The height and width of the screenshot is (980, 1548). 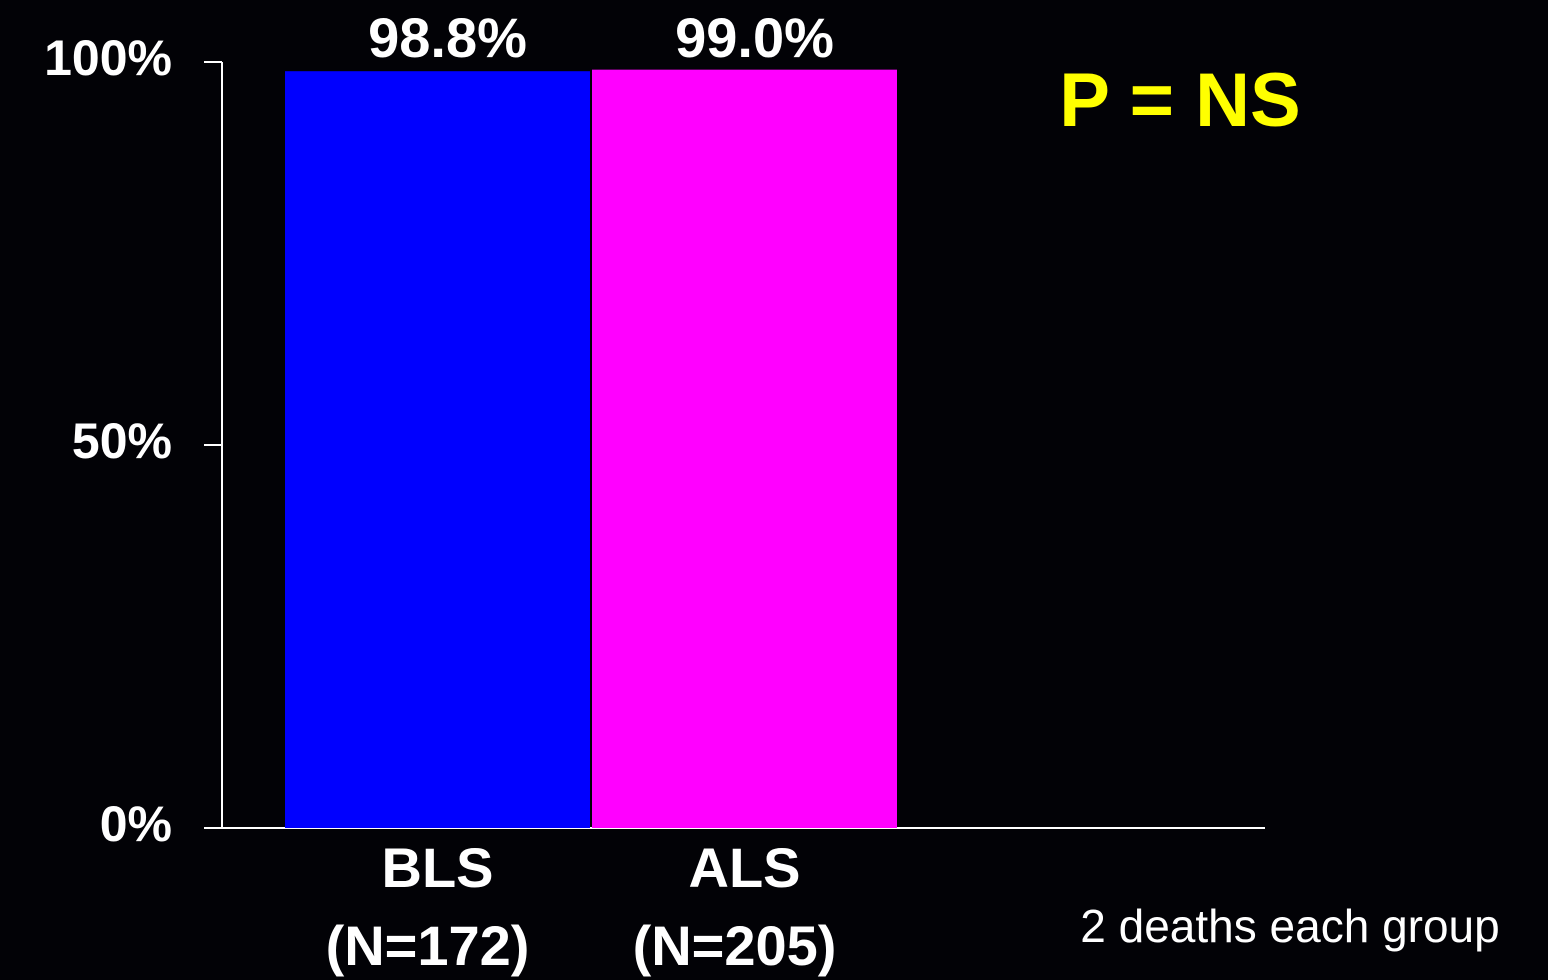 What do you see at coordinates (428, 945) in the screenshot?
I see `x-tick-sublabel: (N=172)` at bounding box center [428, 945].